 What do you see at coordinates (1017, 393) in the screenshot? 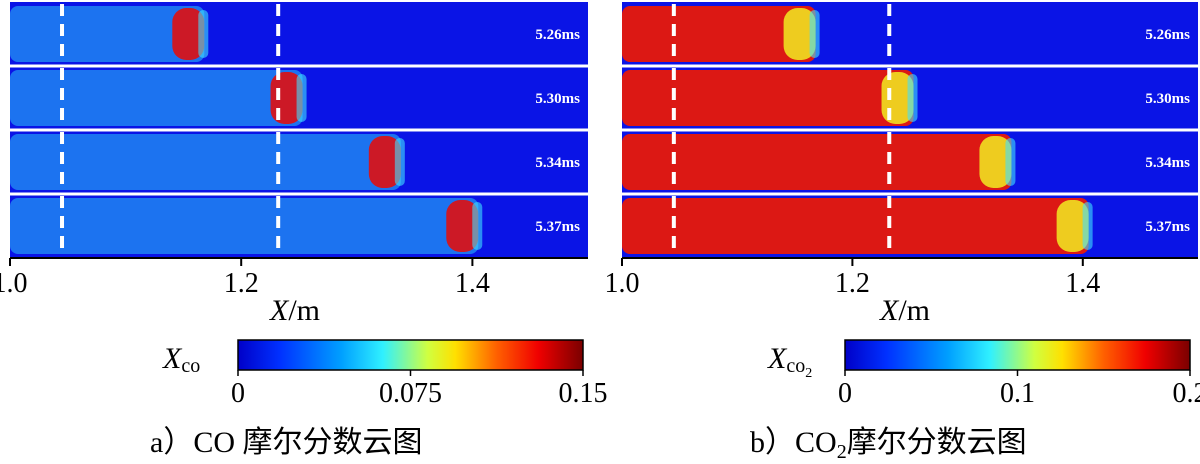
I see `colorbar-tick-label: 0.1` at bounding box center [1017, 393].